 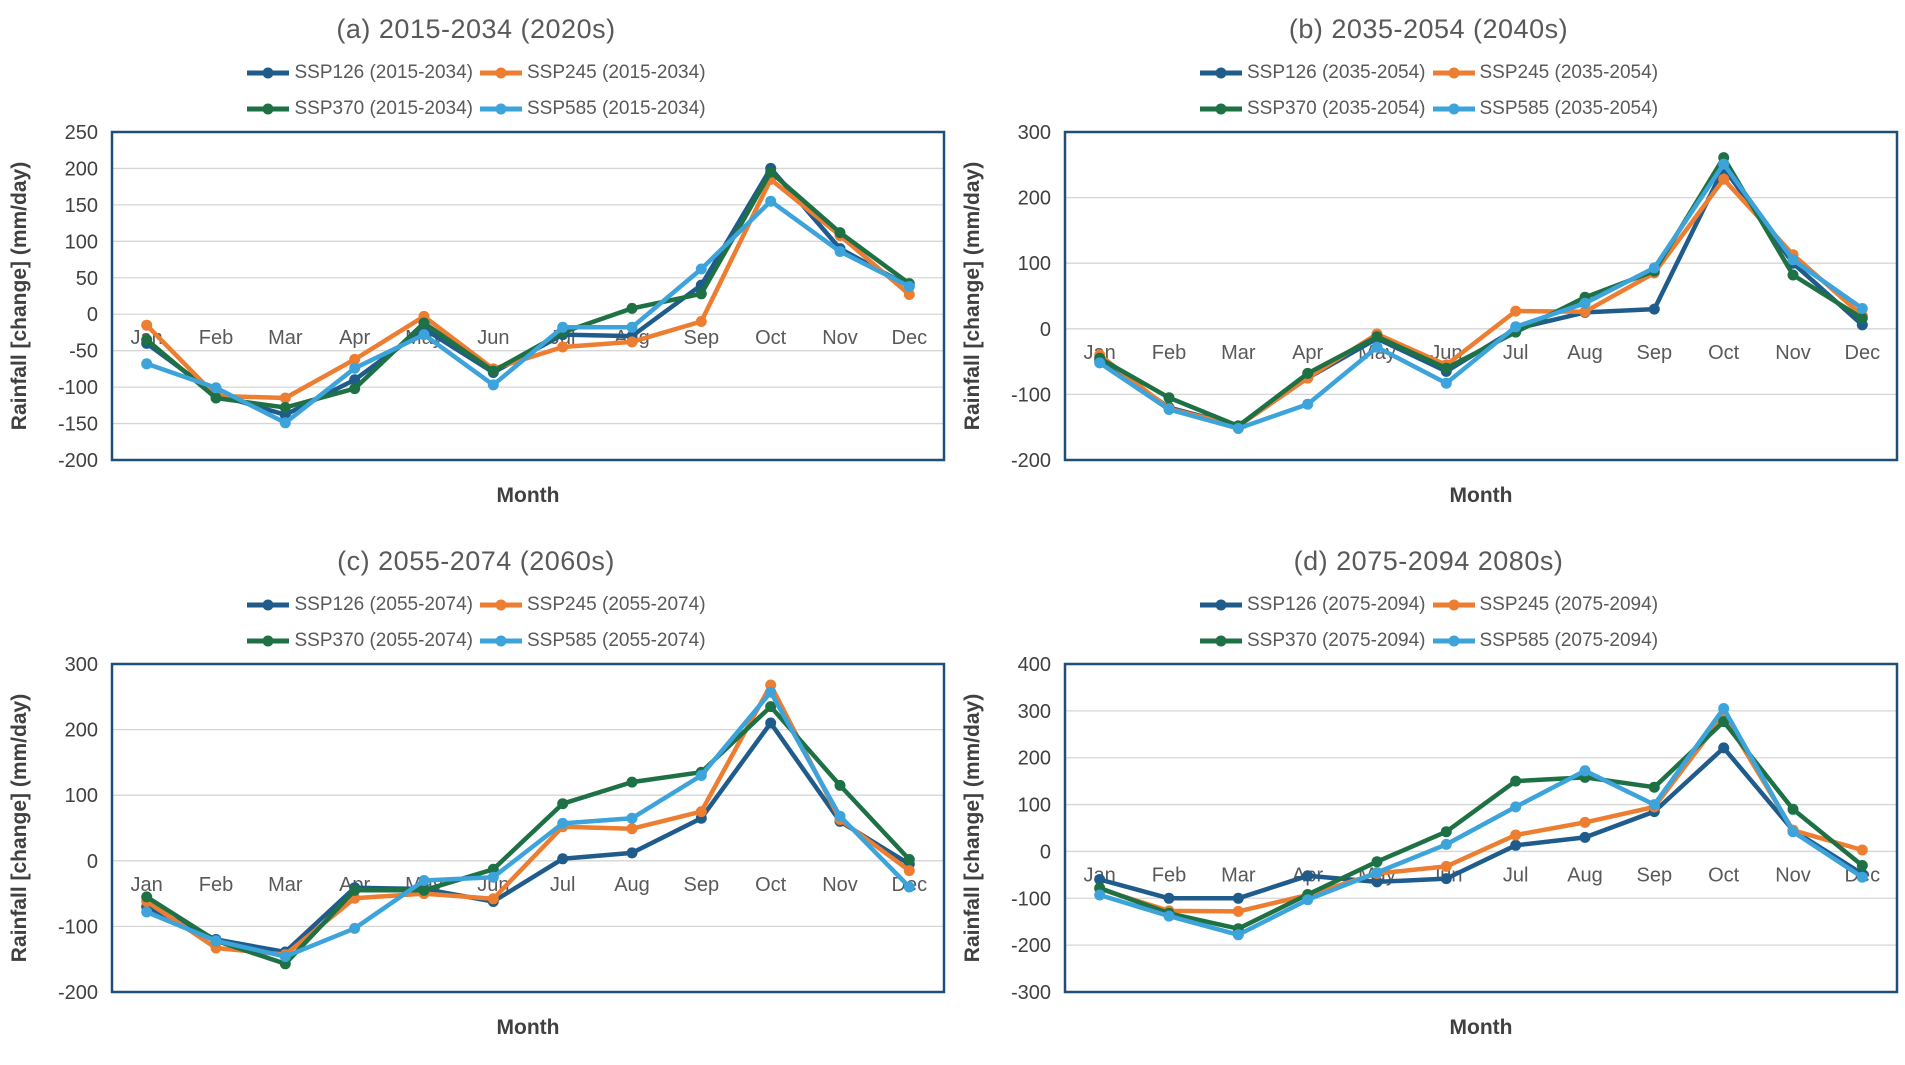 What do you see at coordinates (383, 72) in the screenshot?
I see `legend-label: SSP126 (2015-2034)` at bounding box center [383, 72].